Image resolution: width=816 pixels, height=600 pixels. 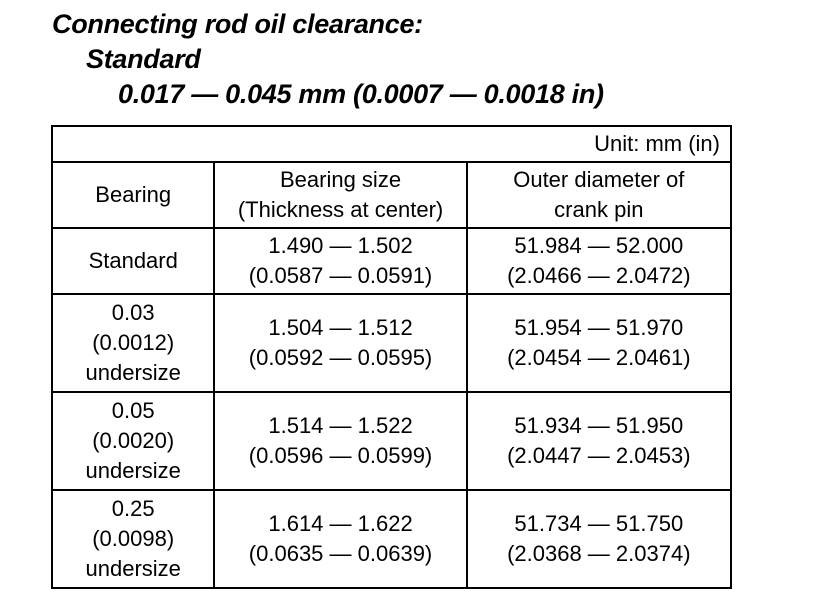 I want to click on size-cell: 1.490 — 1.502 (0.0587 — 0.0591), so click(x=340, y=261).